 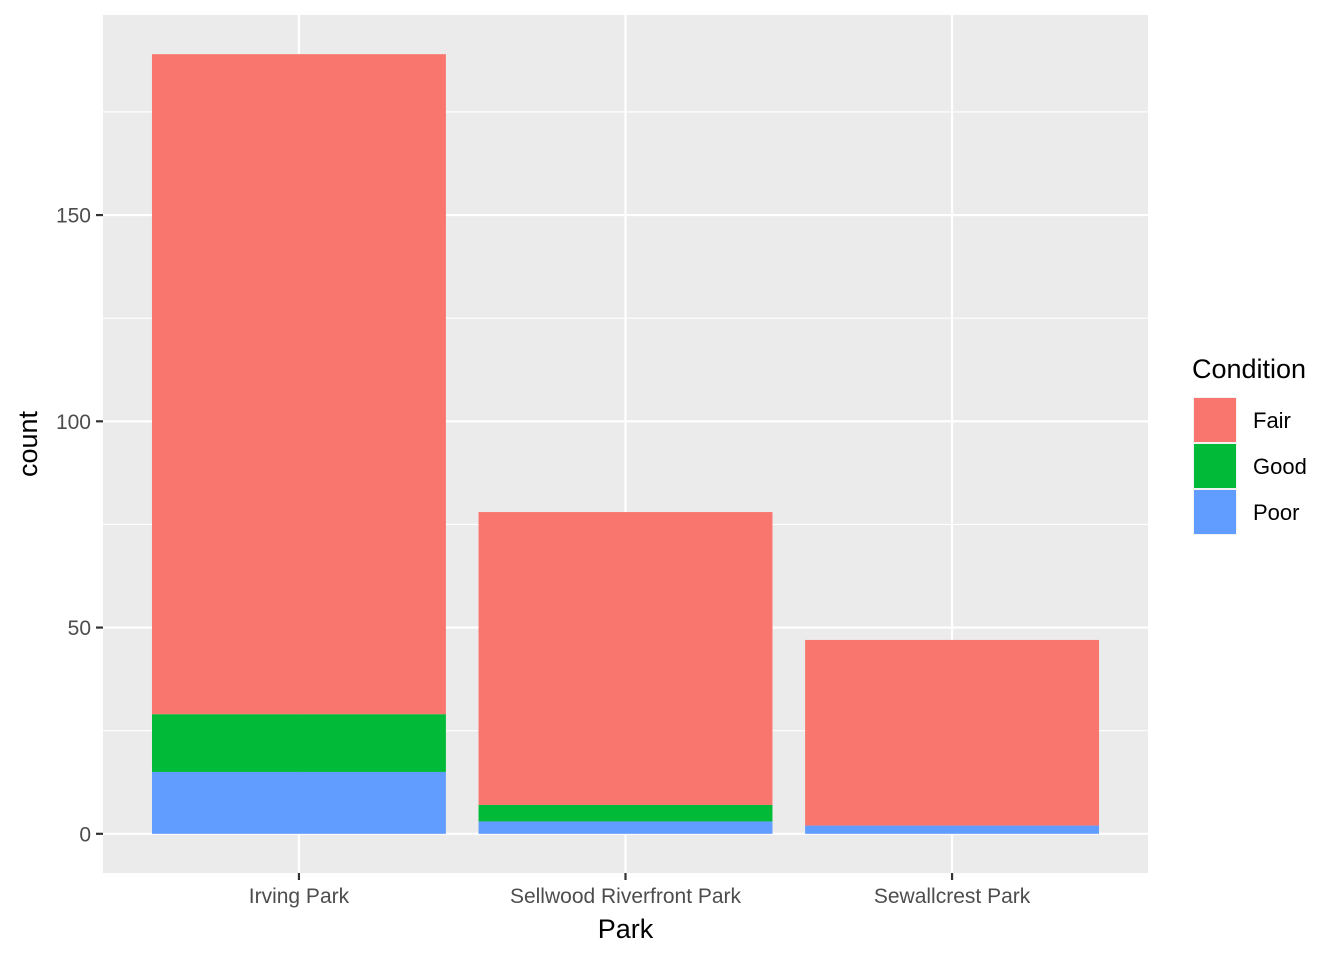 What do you see at coordinates (79, 628) in the screenshot?
I see `y-tick-label: 50` at bounding box center [79, 628].